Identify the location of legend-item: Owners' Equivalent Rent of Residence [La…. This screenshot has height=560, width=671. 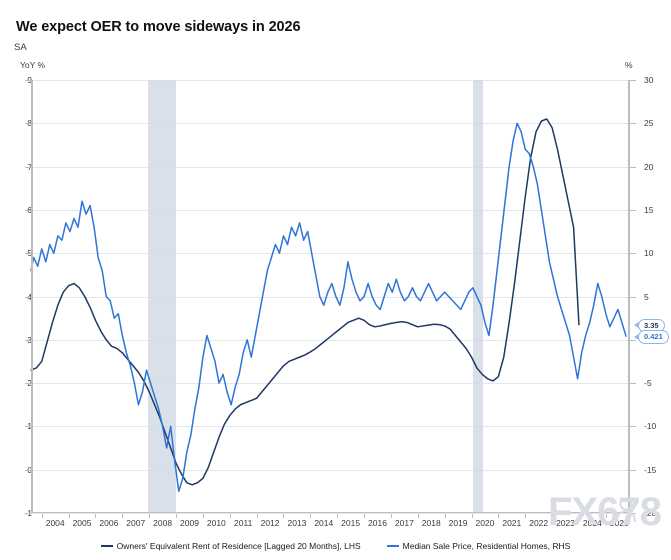
(230, 546).